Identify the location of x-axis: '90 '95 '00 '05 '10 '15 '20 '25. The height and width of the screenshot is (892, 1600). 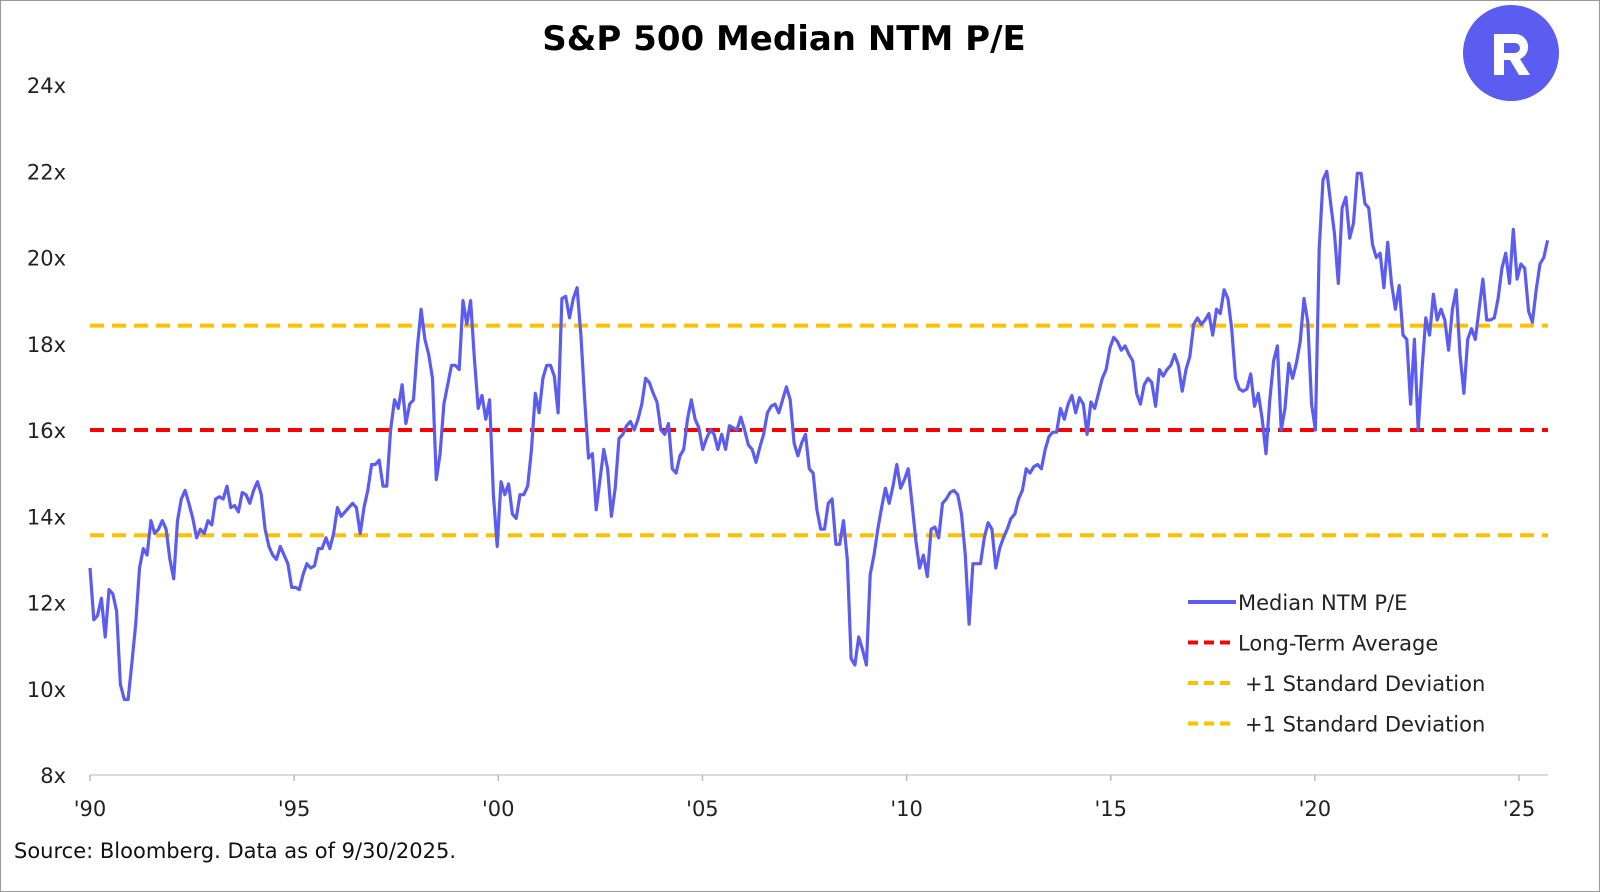
(811, 797).